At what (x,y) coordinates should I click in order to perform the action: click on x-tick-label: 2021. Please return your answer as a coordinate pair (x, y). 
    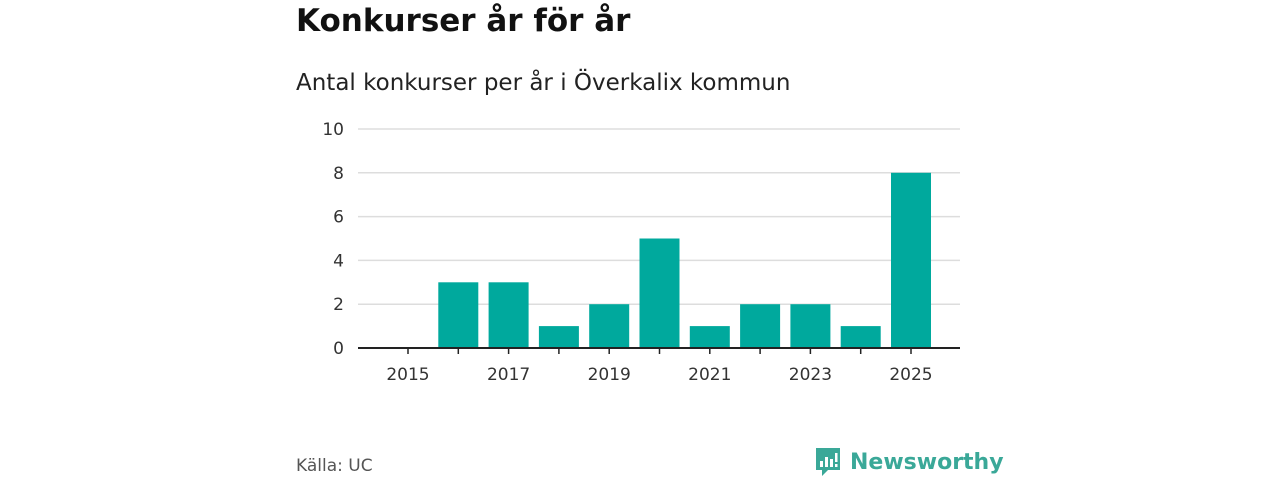
    Looking at the image, I should click on (709, 375).